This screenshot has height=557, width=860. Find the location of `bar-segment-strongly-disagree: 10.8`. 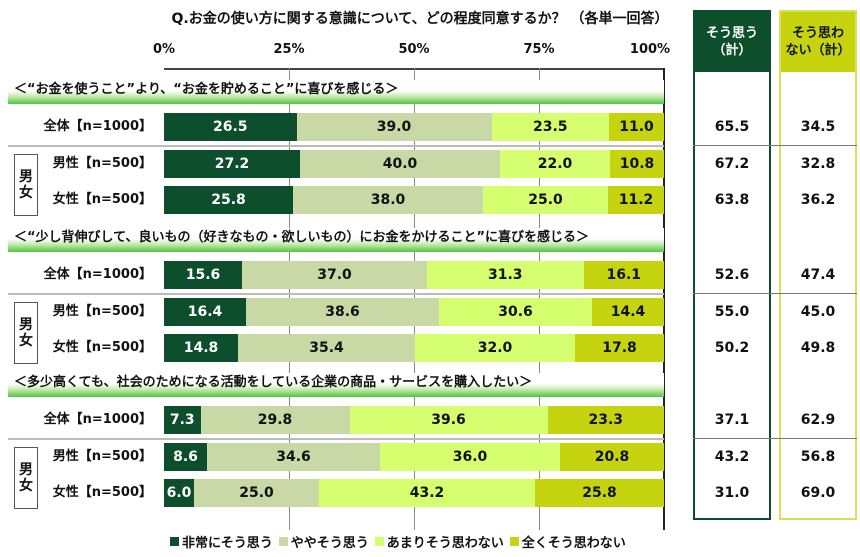

bar-segment-strongly-disagree: 10.8 is located at coordinates (637, 164).